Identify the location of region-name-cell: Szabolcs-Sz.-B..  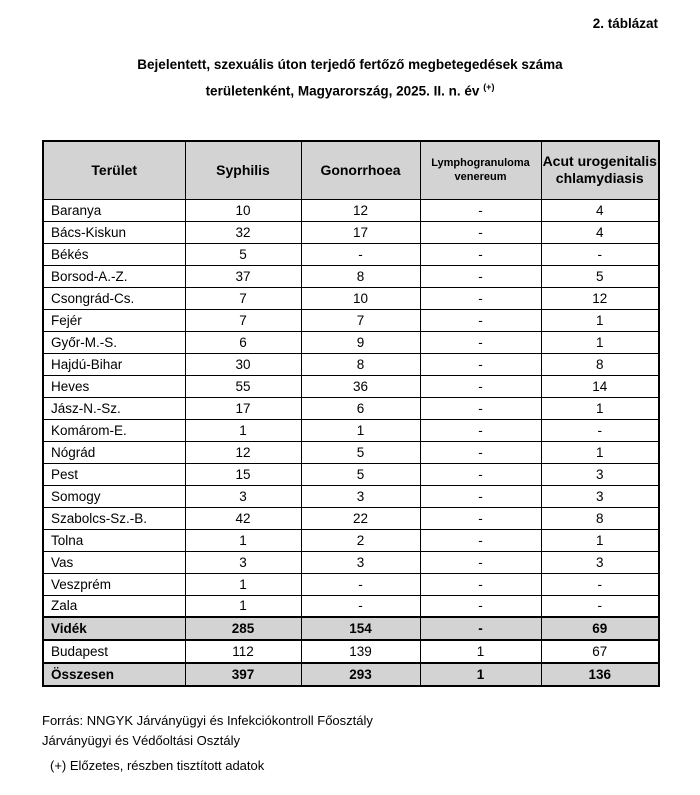
(114, 518).